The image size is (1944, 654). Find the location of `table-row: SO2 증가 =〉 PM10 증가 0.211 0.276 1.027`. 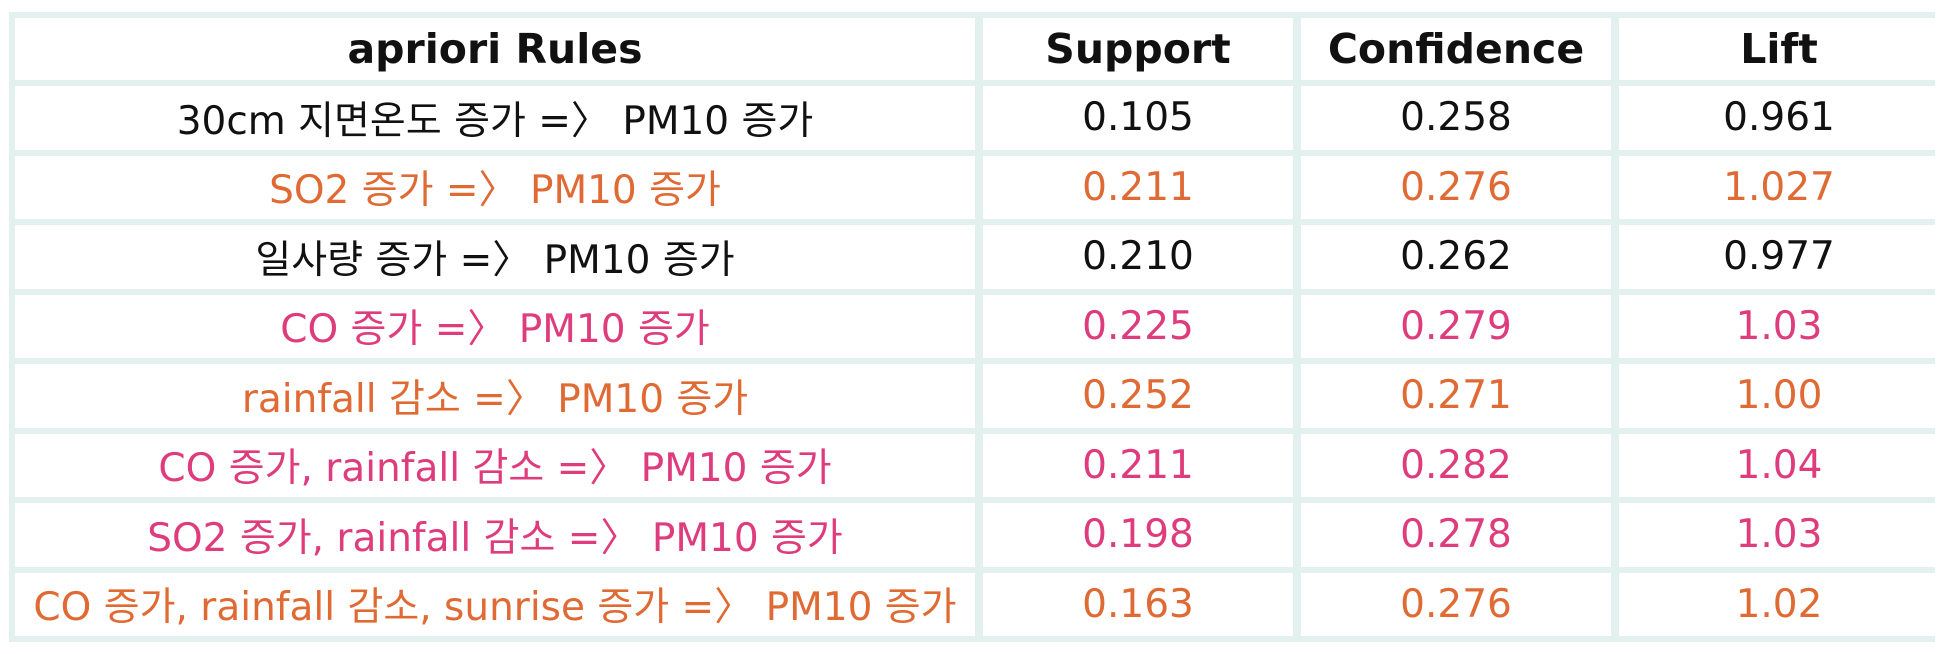

table-row: SO2 증가 =〉 PM10 증가 0.211 0.276 1.027 is located at coordinates (977, 187).